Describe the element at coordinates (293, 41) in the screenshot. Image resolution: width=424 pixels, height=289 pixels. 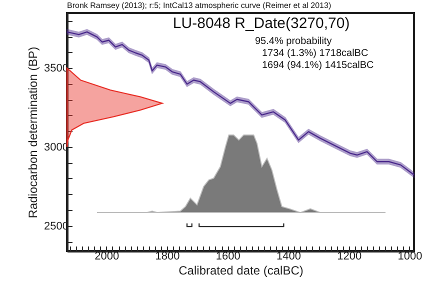
I see `annotation: 95.4% probability` at that location.